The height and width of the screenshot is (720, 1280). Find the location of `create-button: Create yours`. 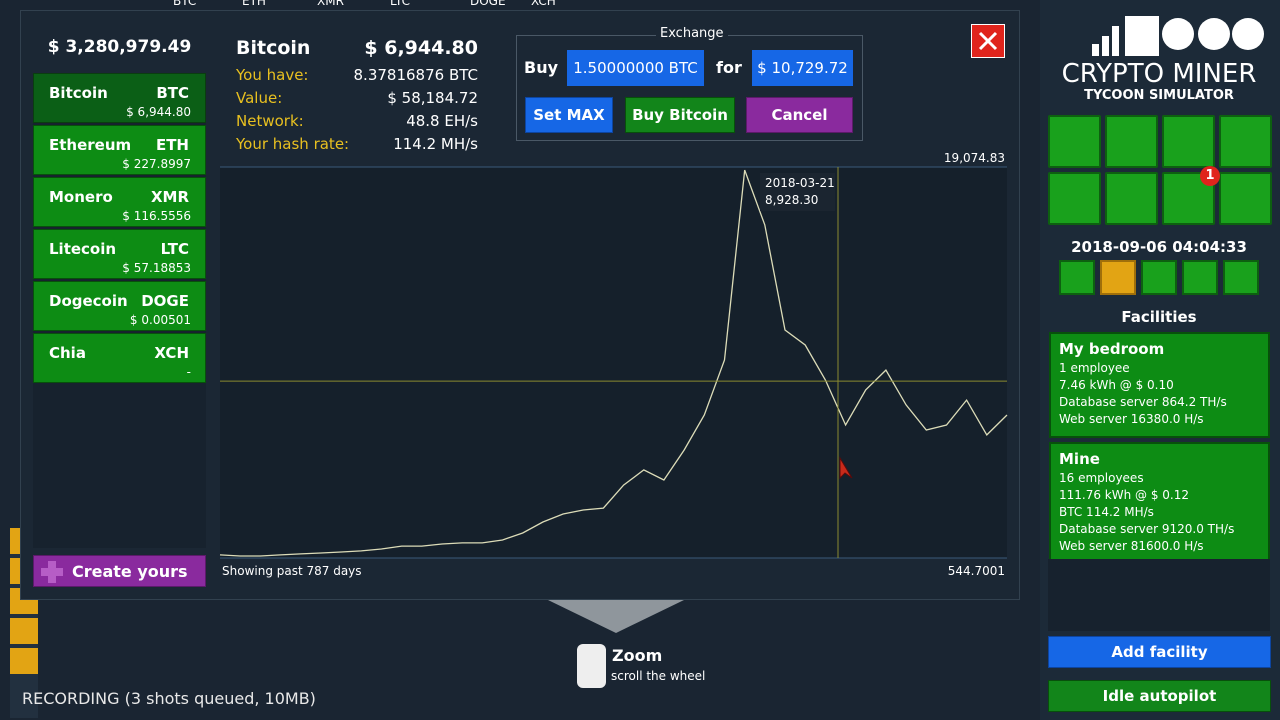

create-button: Create yours is located at coordinates (119, 571).